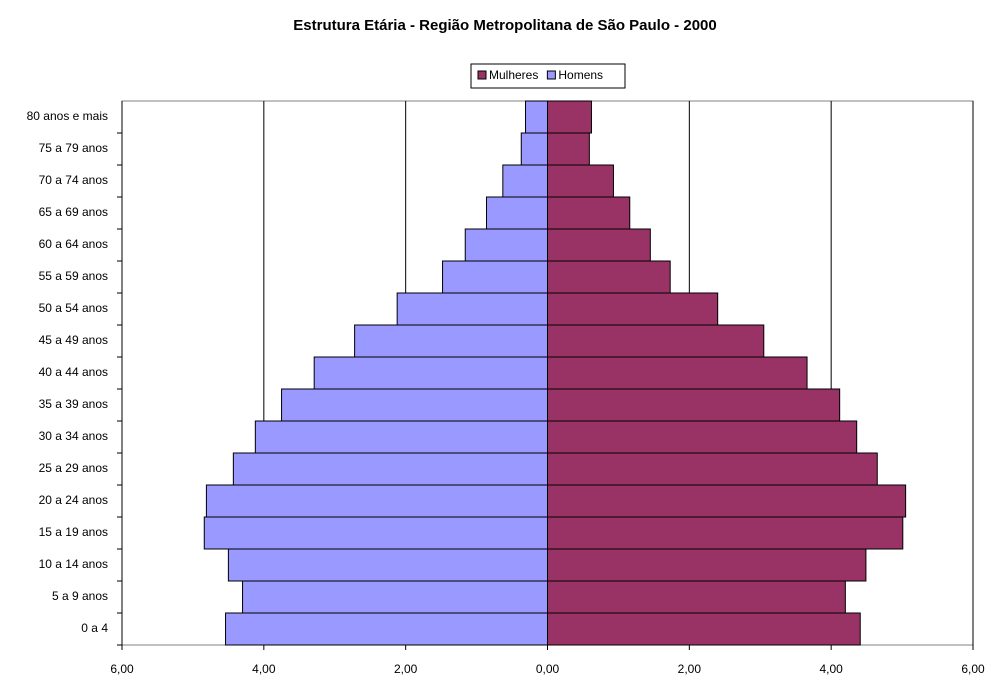 The height and width of the screenshot is (697, 1002). Describe the element at coordinates (548, 669) in the screenshot. I see `x-tick-label: 0,00` at that location.